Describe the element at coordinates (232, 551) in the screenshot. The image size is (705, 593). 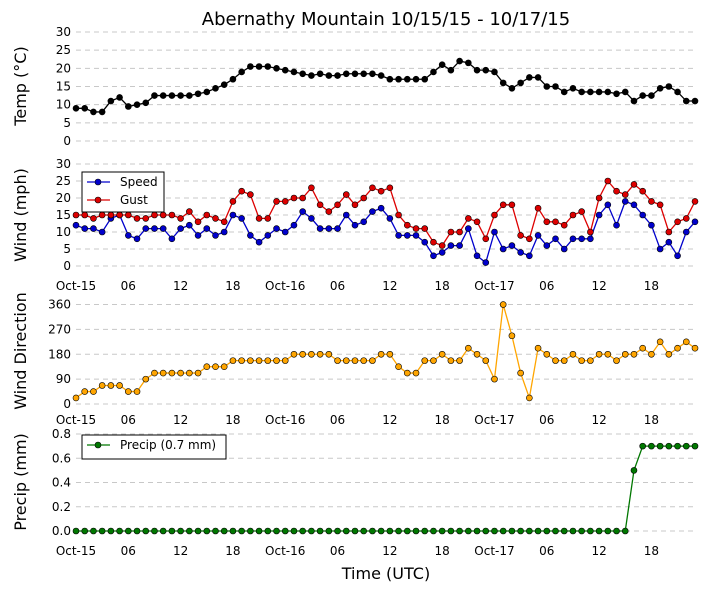
I see `x-tick-precip-3: 18` at that location.